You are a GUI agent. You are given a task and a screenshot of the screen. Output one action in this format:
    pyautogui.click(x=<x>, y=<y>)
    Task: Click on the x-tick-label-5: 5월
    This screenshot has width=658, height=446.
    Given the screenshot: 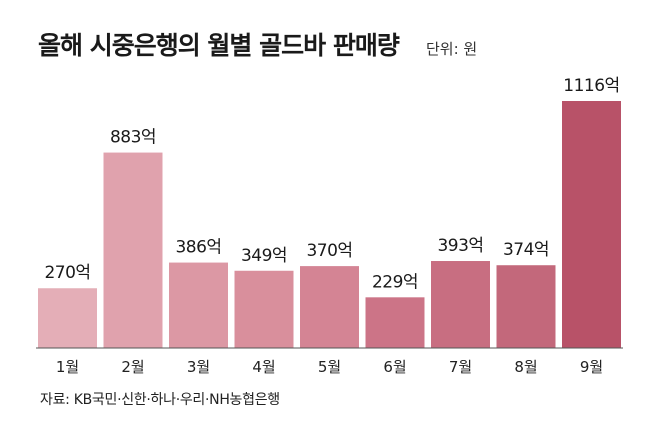 What is the action you would take?
    pyautogui.click(x=329, y=367)
    